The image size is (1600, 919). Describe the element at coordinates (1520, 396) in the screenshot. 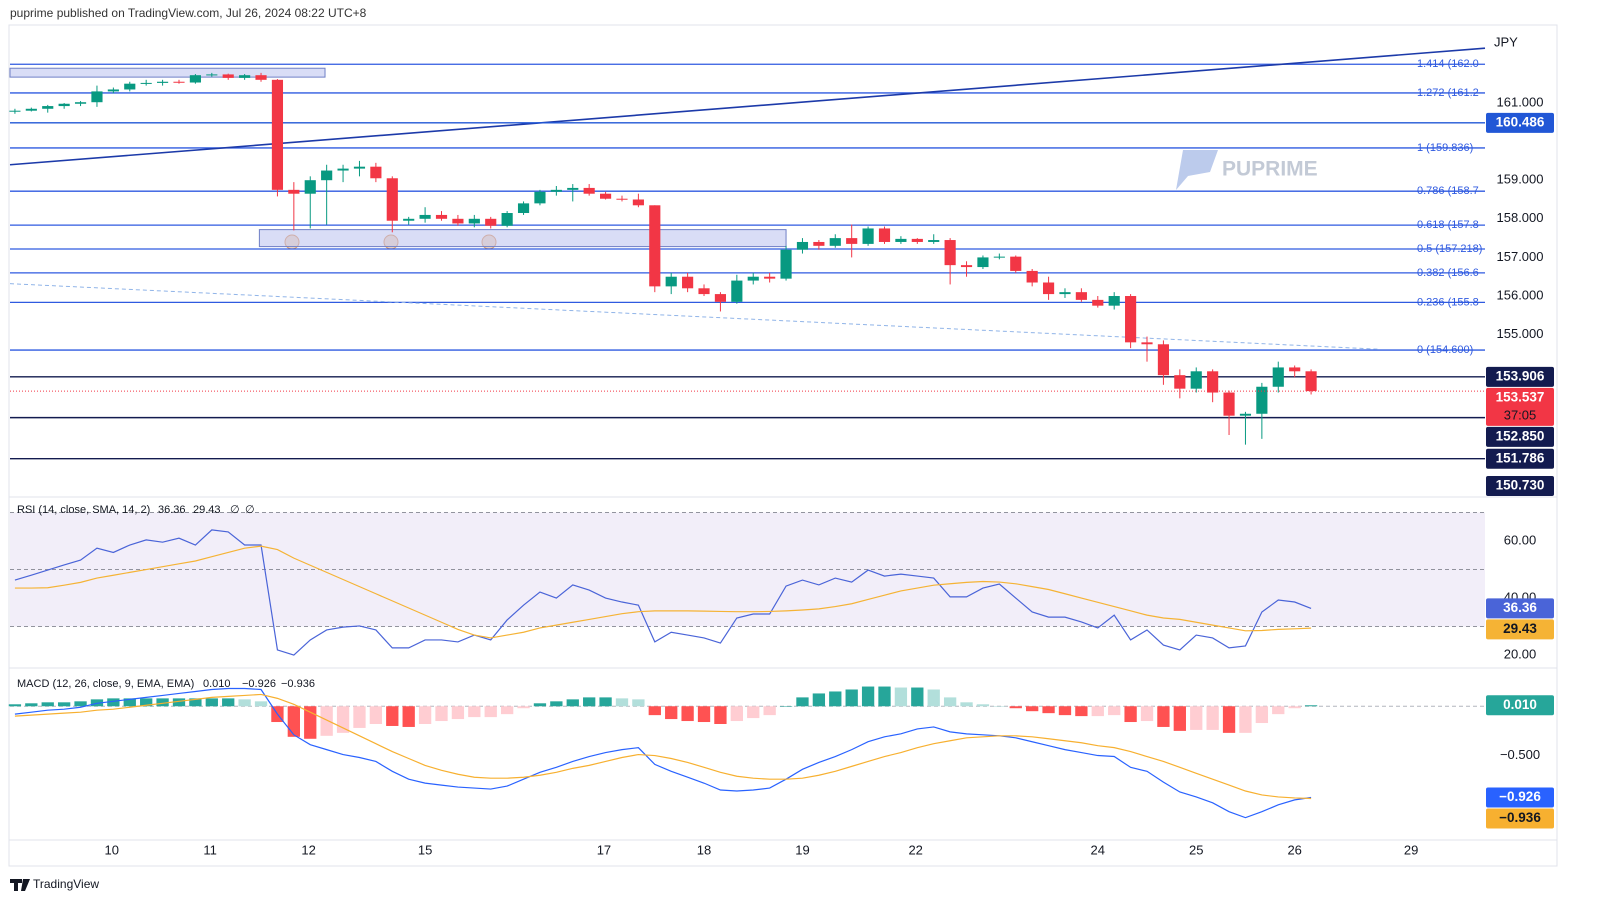

I see `last-price-label: 153.537` at that location.